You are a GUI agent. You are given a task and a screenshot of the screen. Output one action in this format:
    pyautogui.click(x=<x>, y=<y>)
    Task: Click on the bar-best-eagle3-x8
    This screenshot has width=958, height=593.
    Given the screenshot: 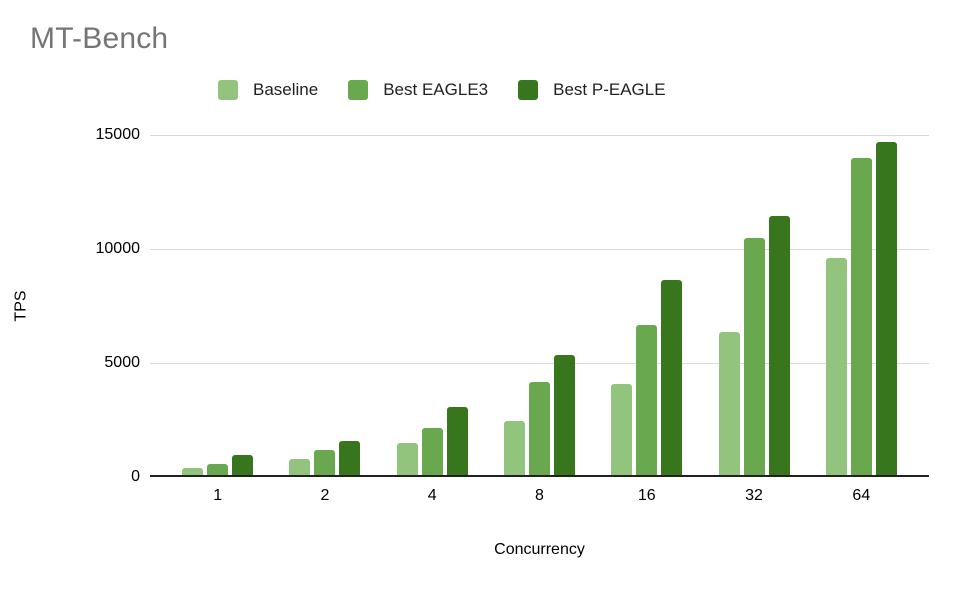 What is the action you would take?
    pyautogui.click(x=539, y=429)
    